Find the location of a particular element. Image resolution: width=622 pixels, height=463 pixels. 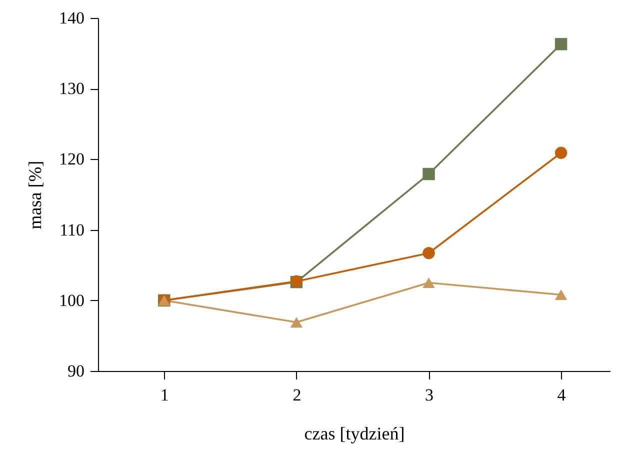

y-tick-label: 110 is located at coordinates (72, 230).